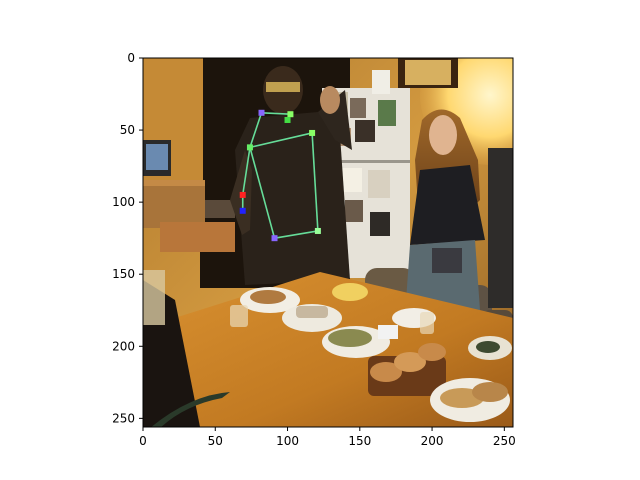  Describe the element at coordinates (131, 58) in the screenshot. I see `y-tick-label: 0` at that location.